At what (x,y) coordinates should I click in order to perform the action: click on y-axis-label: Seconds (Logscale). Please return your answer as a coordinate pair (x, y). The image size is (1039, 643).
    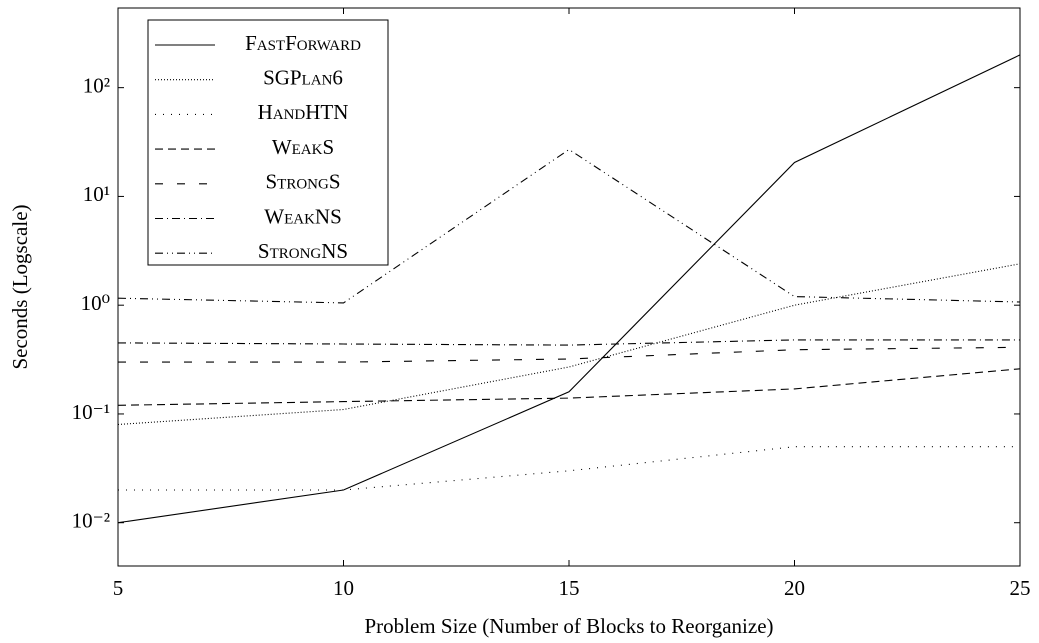
    Looking at the image, I should click on (20, 286).